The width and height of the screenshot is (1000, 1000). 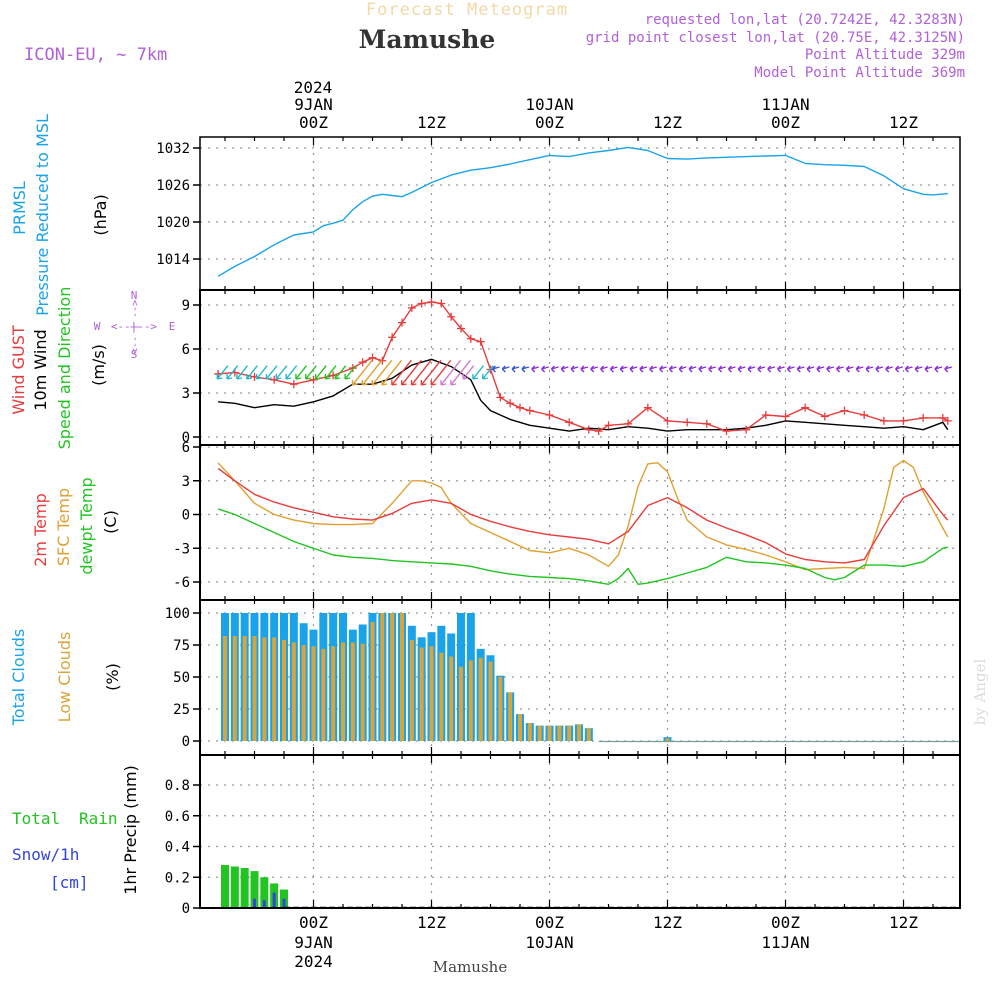 What do you see at coordinates (583, 515) in the screenshot?
I see `temp-2m-line` at bounding box center [583, 515].